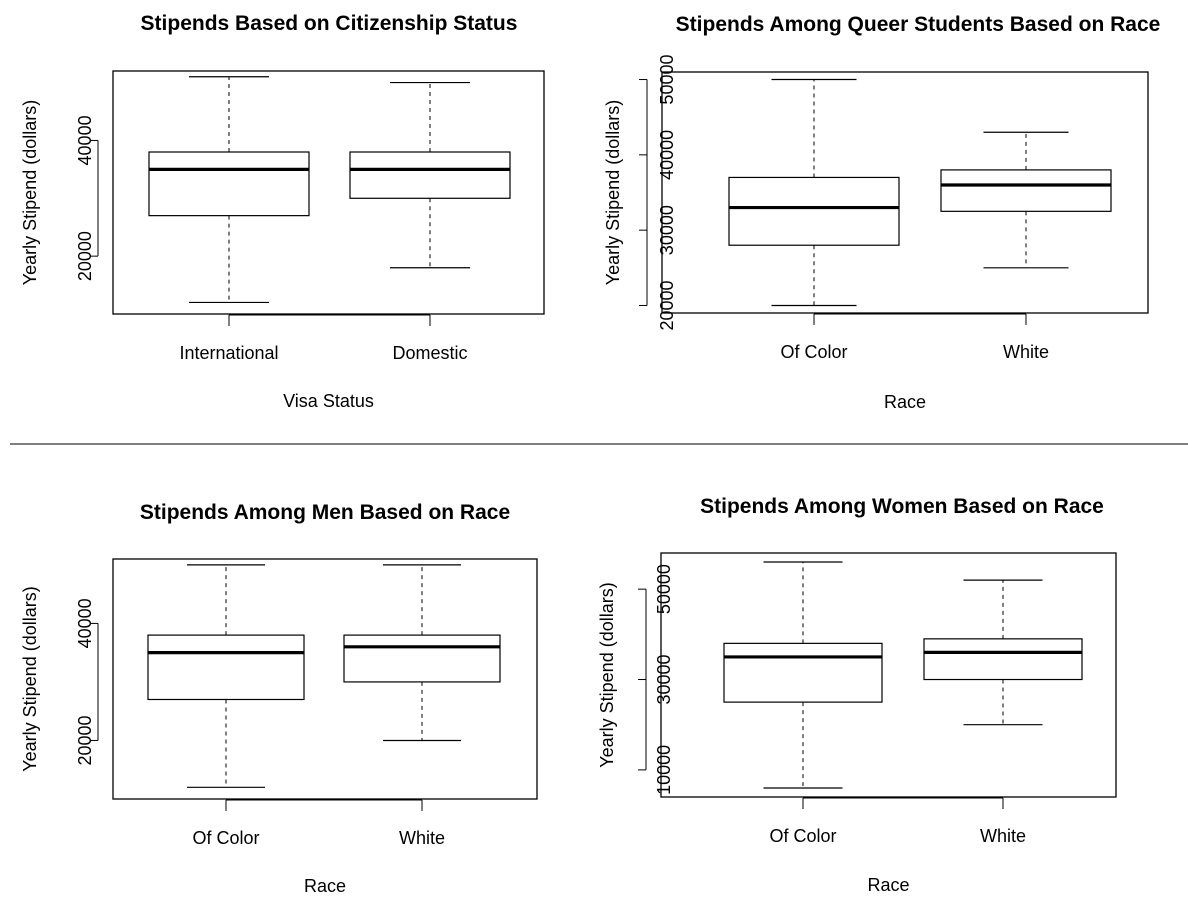  Describe the element at coordinates (902, 506) in the screenshot. I see `chart-title: Stipends Among Women Based on Race` at that location.